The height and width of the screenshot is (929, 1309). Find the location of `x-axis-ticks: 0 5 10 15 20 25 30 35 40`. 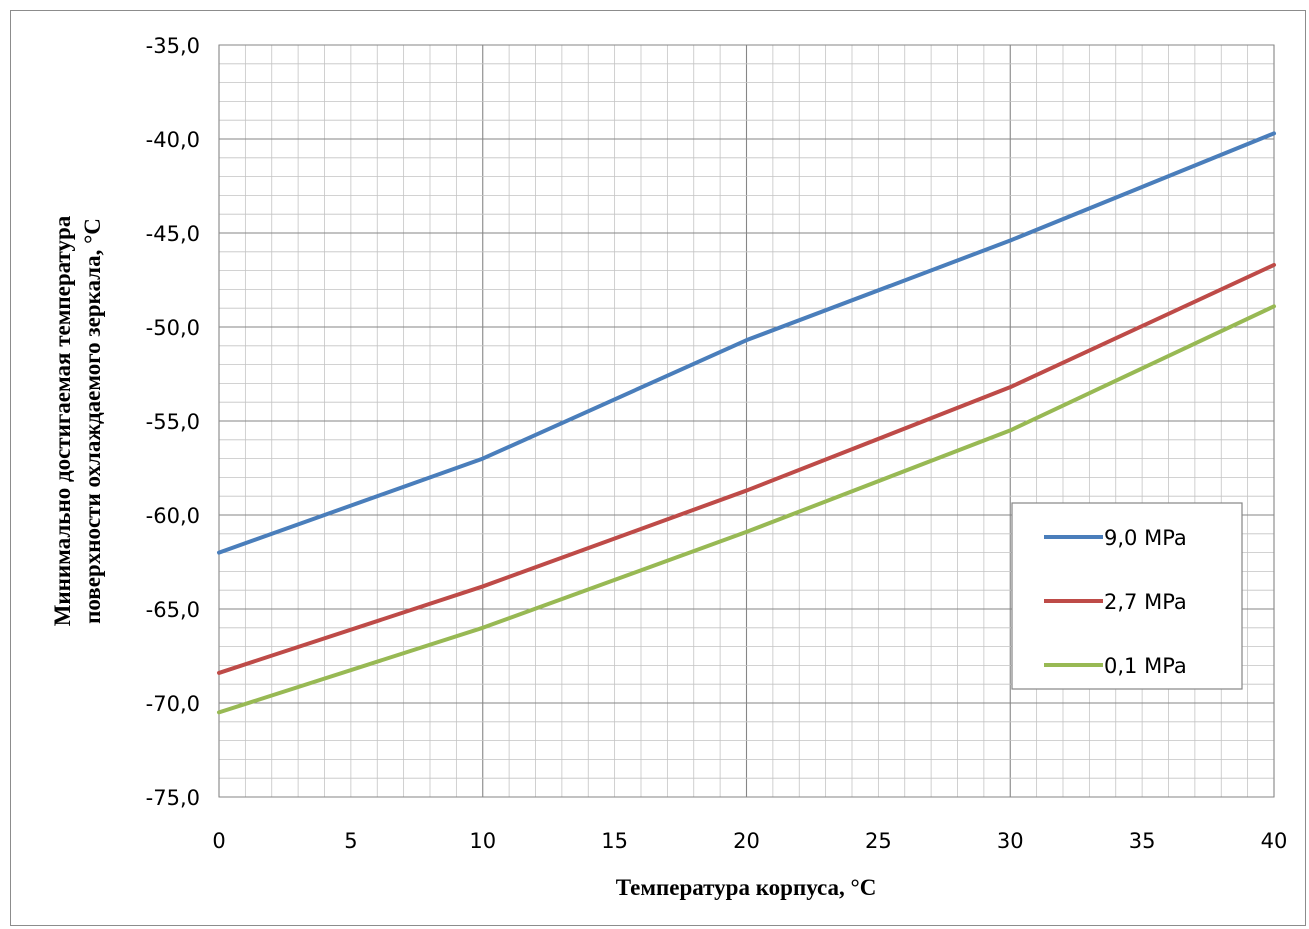

x-axis-ticks: 0 5 10 15 20 25 30 35 40 is located at coordinates (749, 841).